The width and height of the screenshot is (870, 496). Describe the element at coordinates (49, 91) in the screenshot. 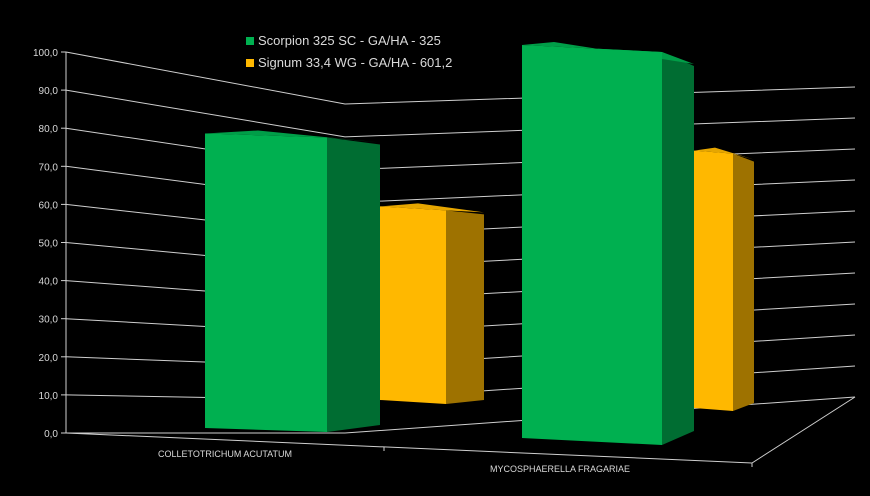

I see `y-tick-label: 90,0` at that location.